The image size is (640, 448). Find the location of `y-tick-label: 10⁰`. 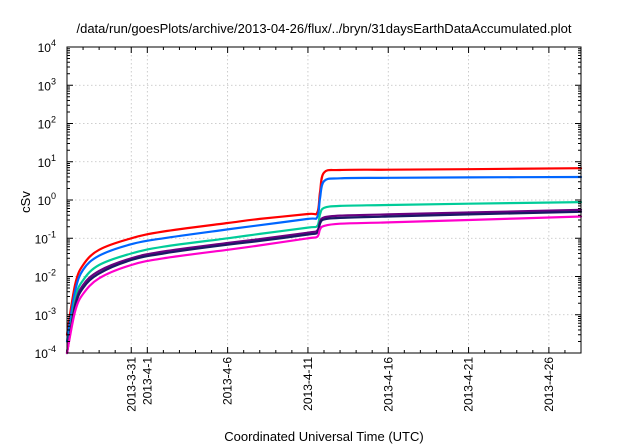

y-tick-label: 10⁰ is located at coordinates (47, 199).